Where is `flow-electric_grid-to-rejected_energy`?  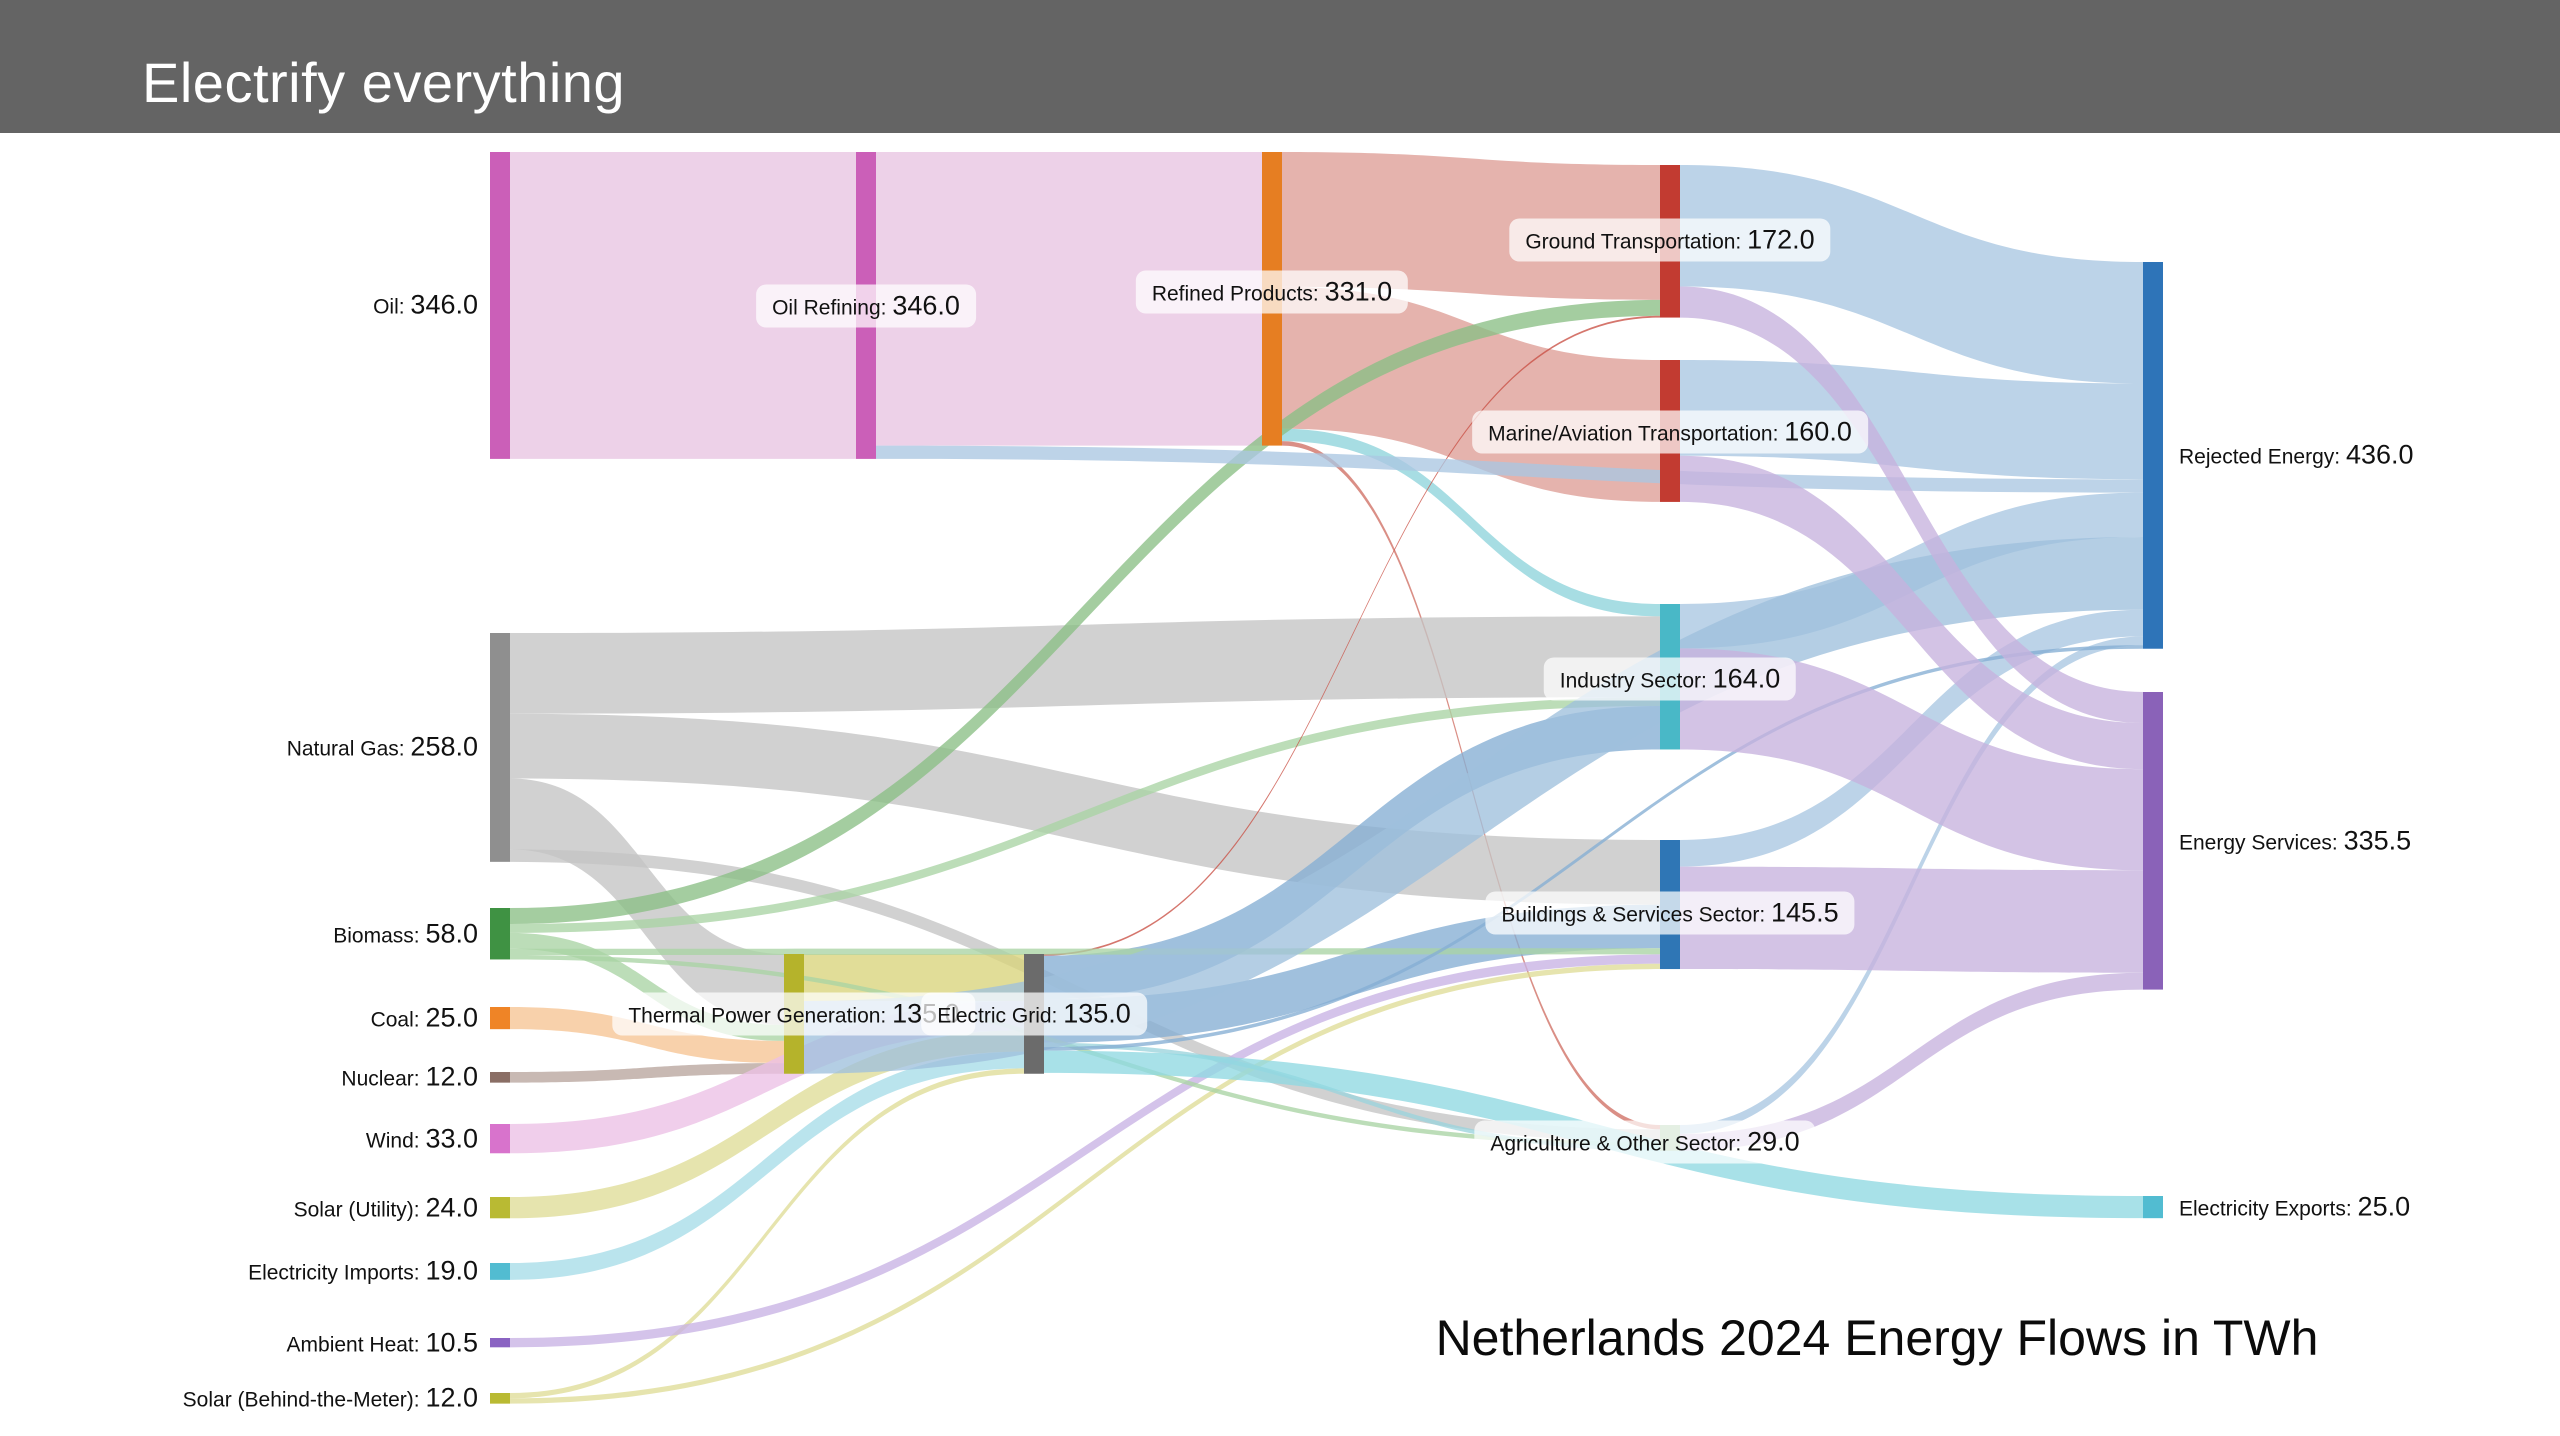
flow-electric_grid-to-rejected_energy is located at coordinates (1593, 848).